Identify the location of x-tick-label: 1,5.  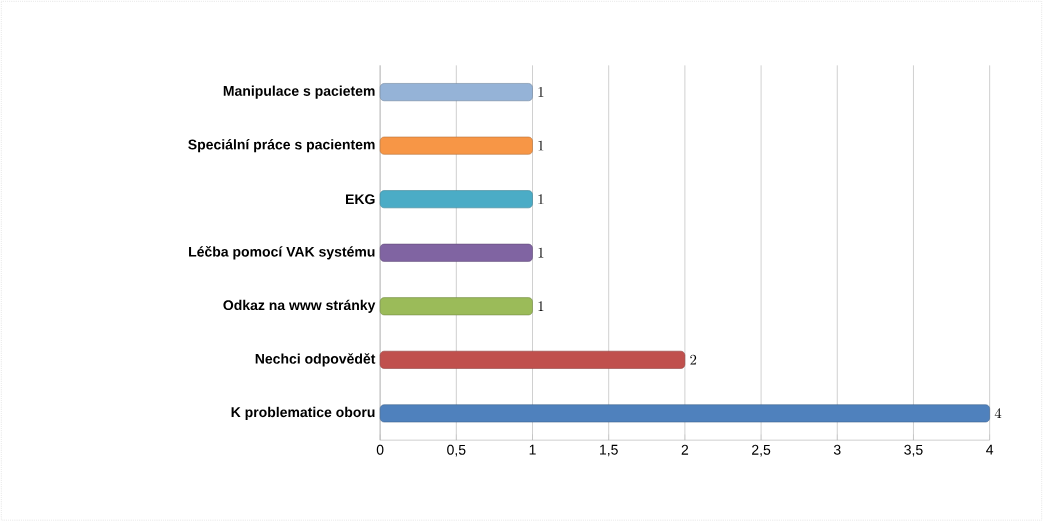
(609, 451).